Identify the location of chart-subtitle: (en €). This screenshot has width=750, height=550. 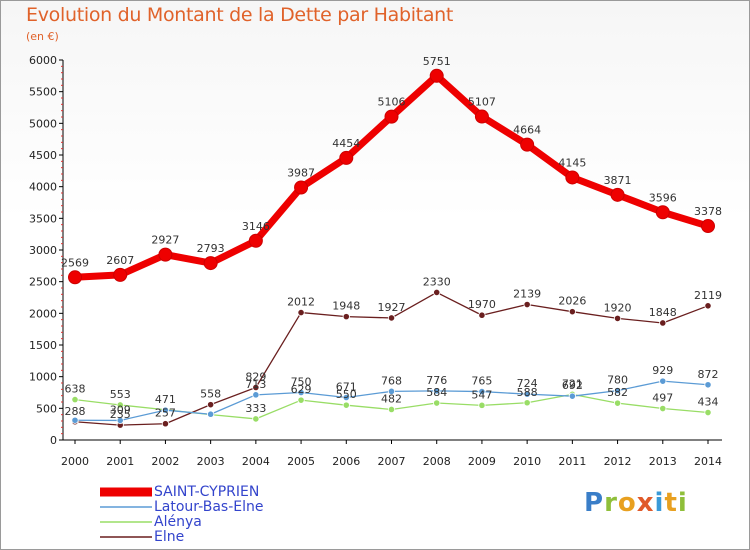
(42, 36).